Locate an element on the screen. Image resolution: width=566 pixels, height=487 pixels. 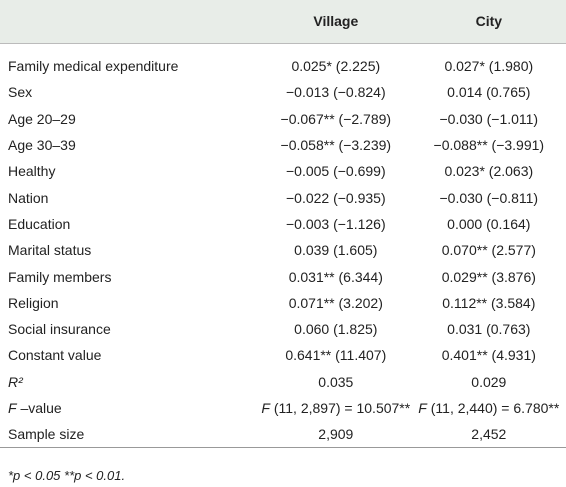
row-label: Age 20–29 is located at coordinates (42, 118).